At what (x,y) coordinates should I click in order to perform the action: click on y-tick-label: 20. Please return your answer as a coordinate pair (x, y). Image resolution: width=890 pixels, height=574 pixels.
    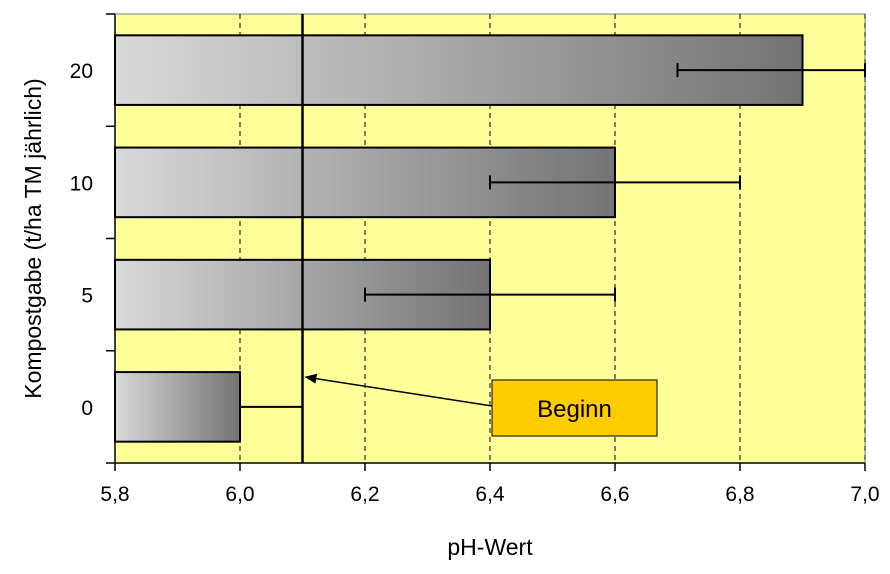
    Looking at the image, I should click on (81, 71).